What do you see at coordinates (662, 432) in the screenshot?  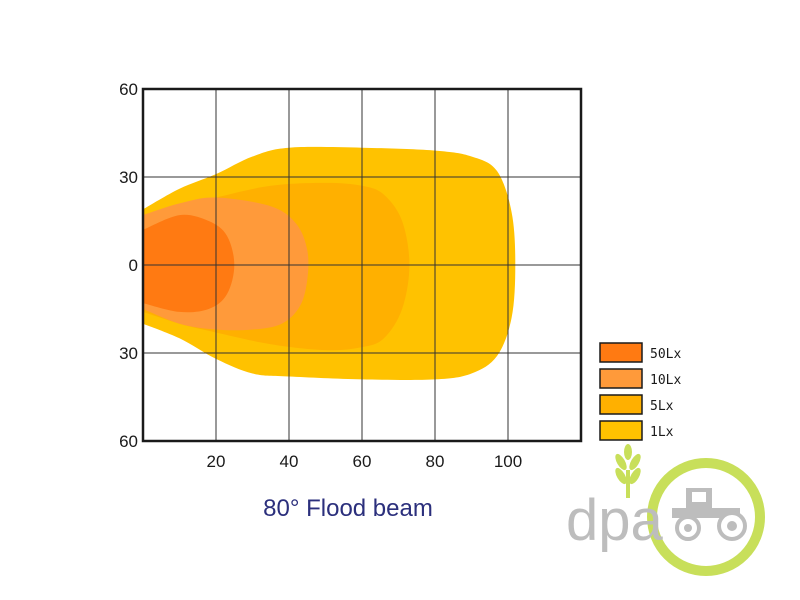 I see `legend-label: 1Lx` at bounding box center [662, 432].